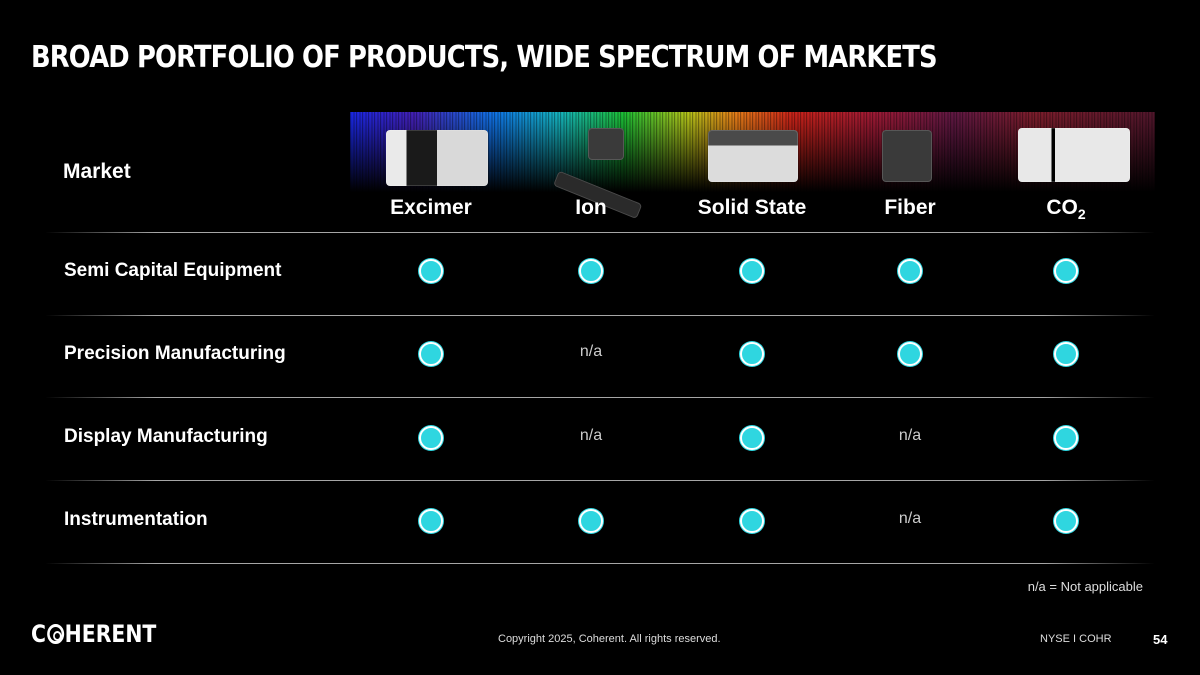 This screenshot has width=1200, height=675. What do you see at coordinates (55, 634) in the screenshot?
I see `logo-o-icon` at bounding box center [55, 634].